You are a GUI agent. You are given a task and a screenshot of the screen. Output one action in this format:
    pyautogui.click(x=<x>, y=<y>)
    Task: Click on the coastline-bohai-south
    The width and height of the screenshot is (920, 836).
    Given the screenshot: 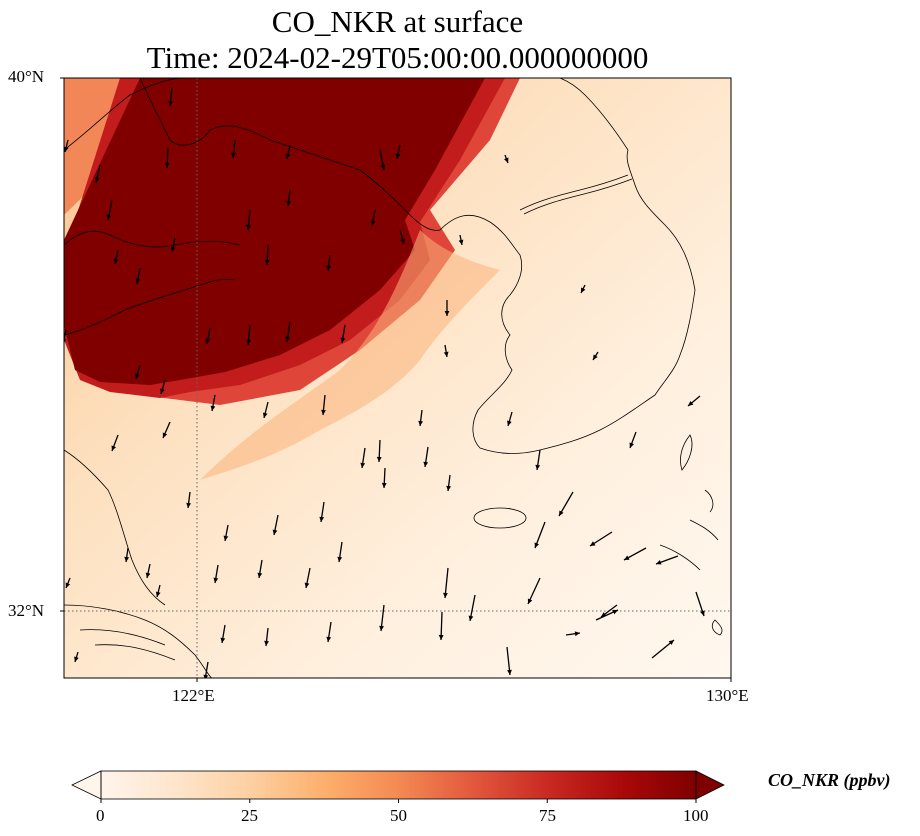 What is the action you would take?
    pyautogui.click(x=152, y=239)
    